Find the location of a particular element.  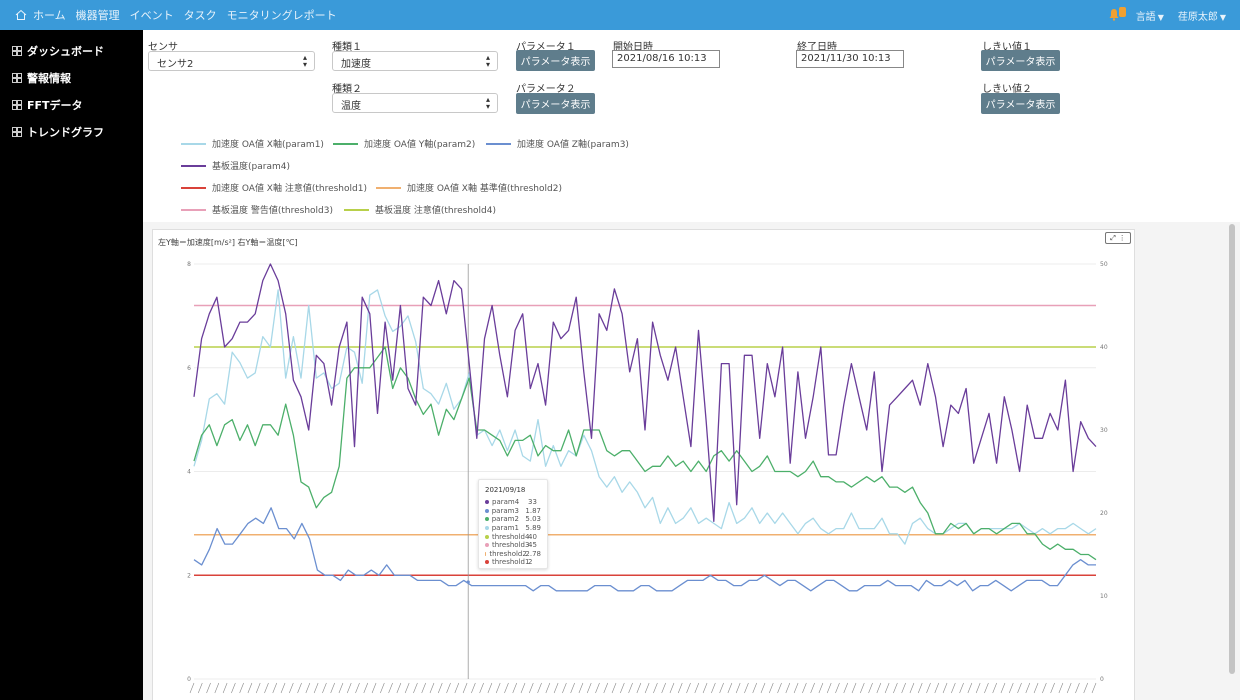

chart-toolbar: ⤢ ⋮ is located at coordinates (1118, 238).